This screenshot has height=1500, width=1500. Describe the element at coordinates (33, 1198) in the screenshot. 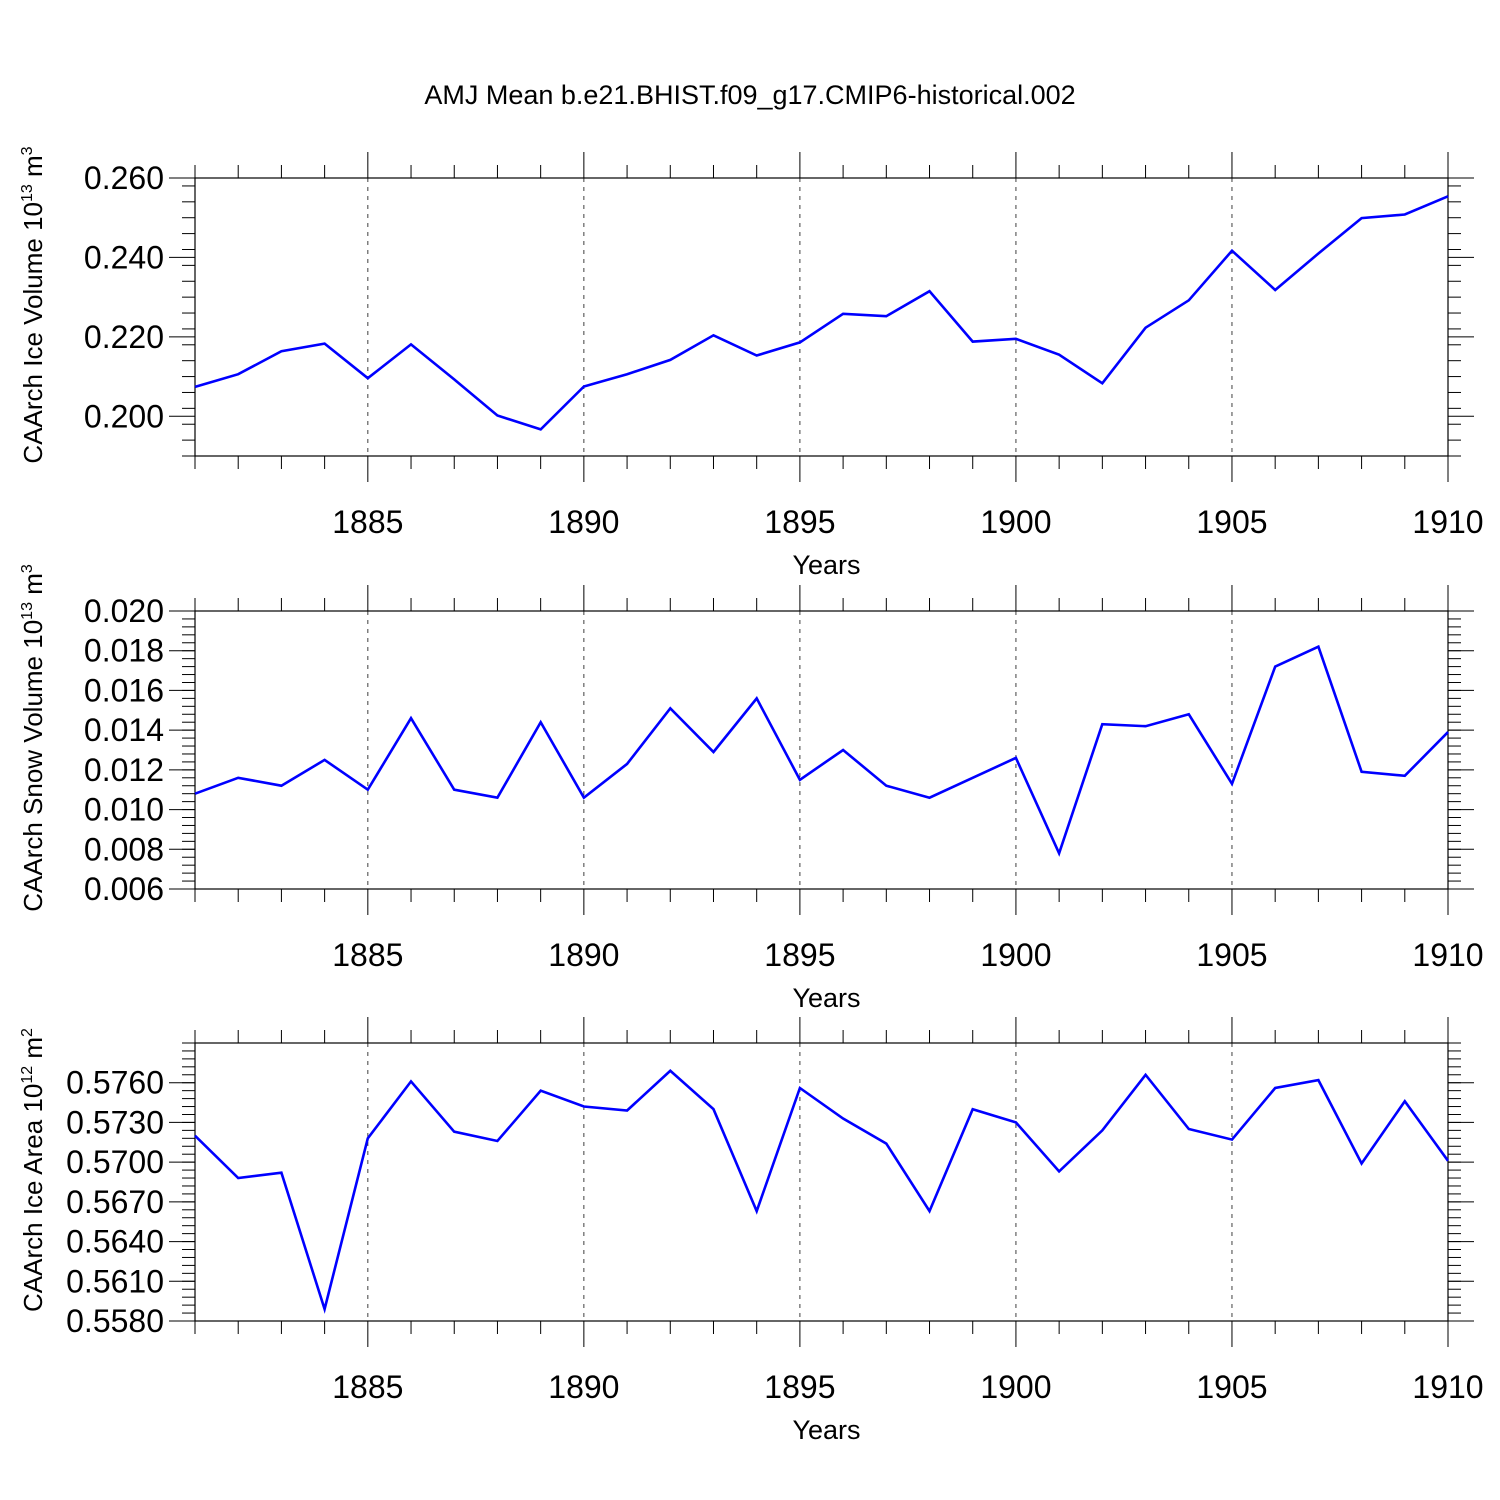

I see `y-axis-label-text: CAArch Ice Area 10` at that location.